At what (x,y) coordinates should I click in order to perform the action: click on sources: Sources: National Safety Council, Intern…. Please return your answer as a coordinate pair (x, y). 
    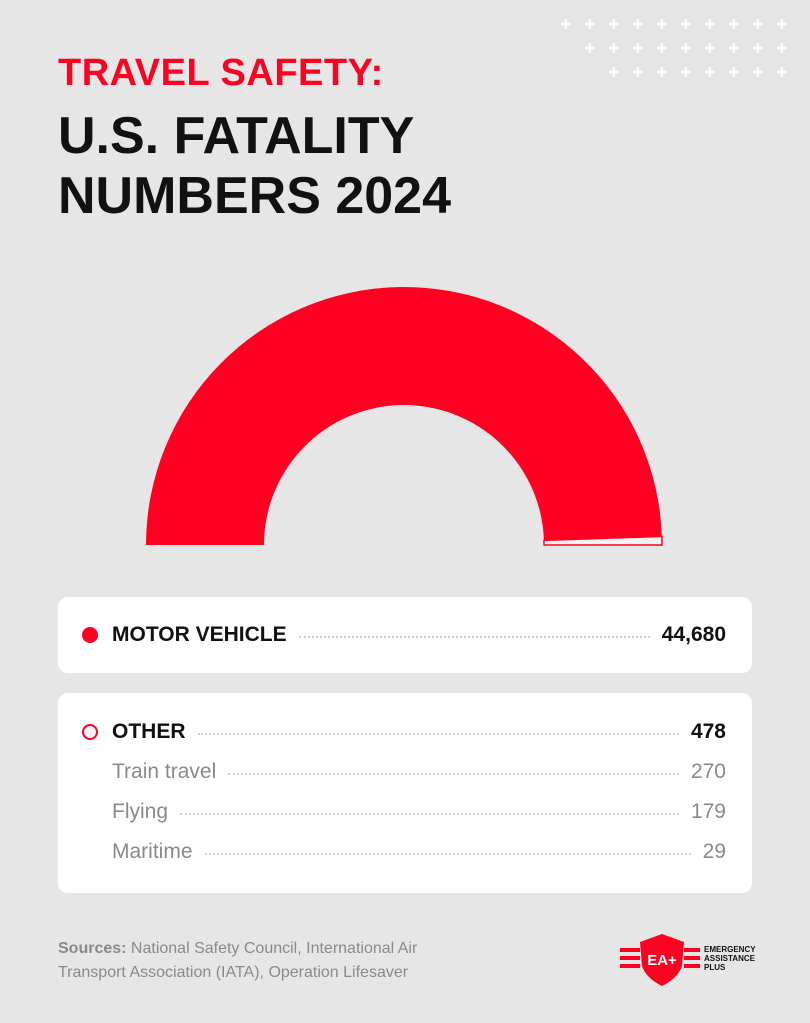
    Looking at the image, I should click on (268, 961).